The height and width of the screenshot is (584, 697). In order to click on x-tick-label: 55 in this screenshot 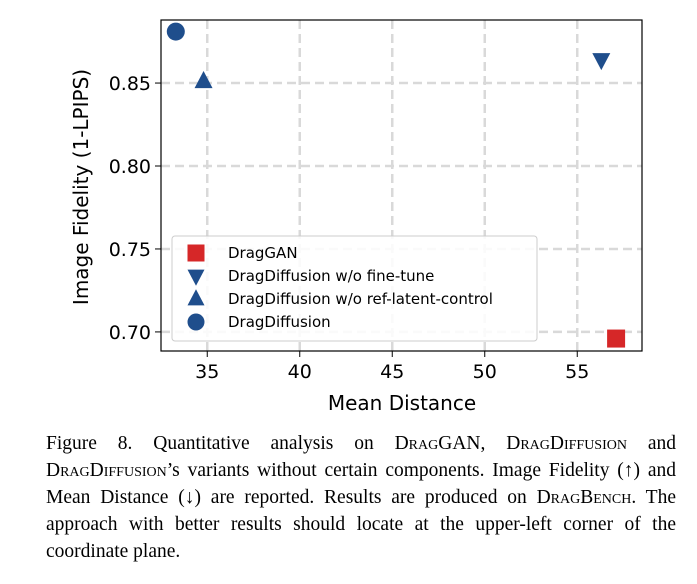, I will do `click(577, 372)`.